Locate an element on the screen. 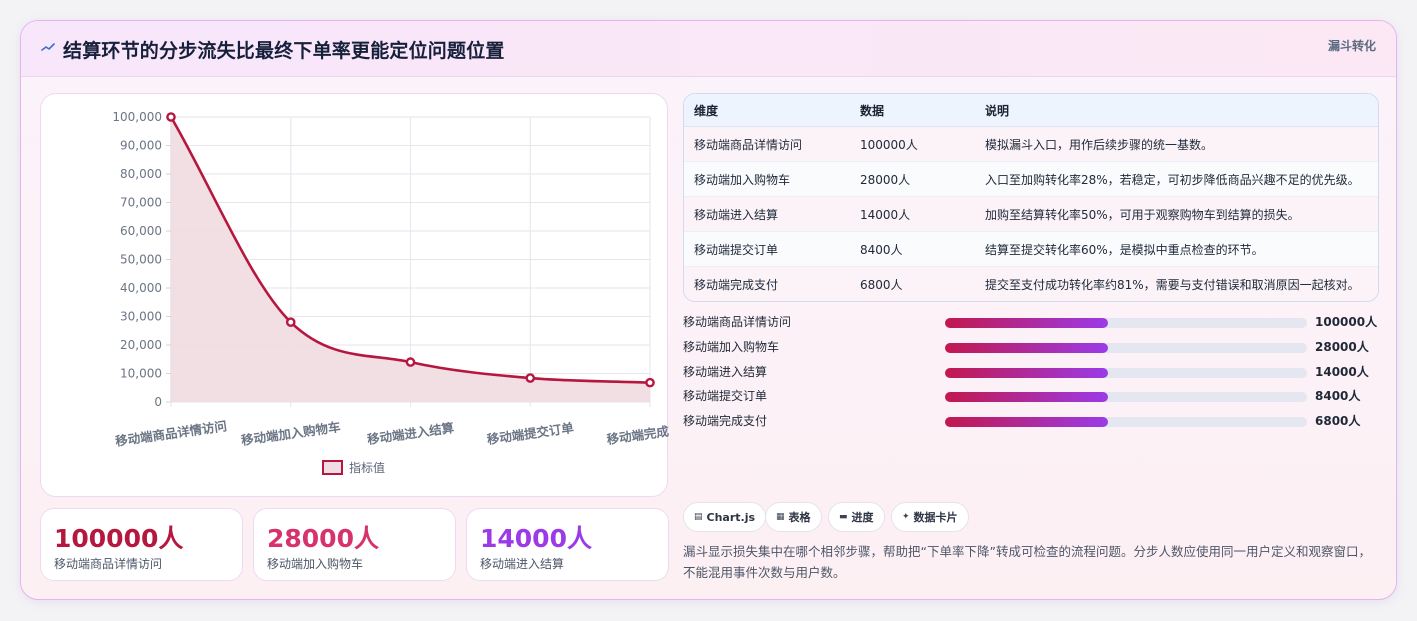 This screenshot has width=1417, height=621. y-tick-label: 30,000 is located at coordinates (141, 317).